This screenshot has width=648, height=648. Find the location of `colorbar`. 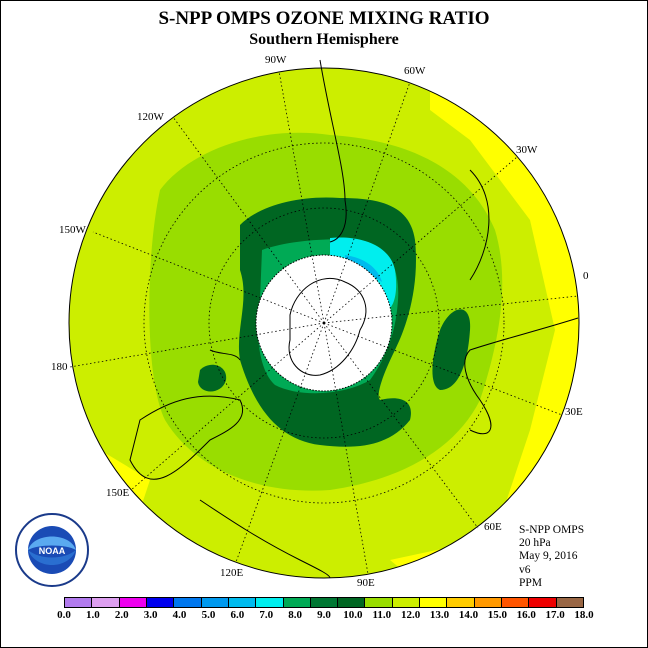

colorbar is located at coordinates (324, 602).